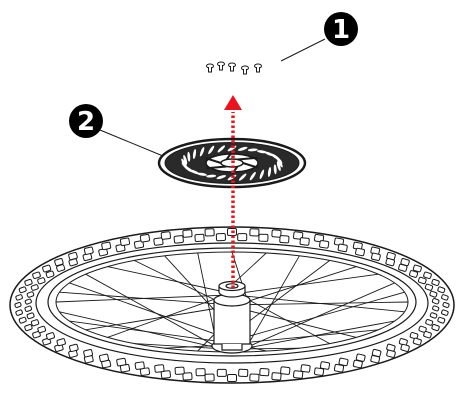 This screenshot has width=458, height=404. What do you see at coordinates (303, 50) in the screenshot?
I see `callout-1-leader` at bounding box center [303, 50].